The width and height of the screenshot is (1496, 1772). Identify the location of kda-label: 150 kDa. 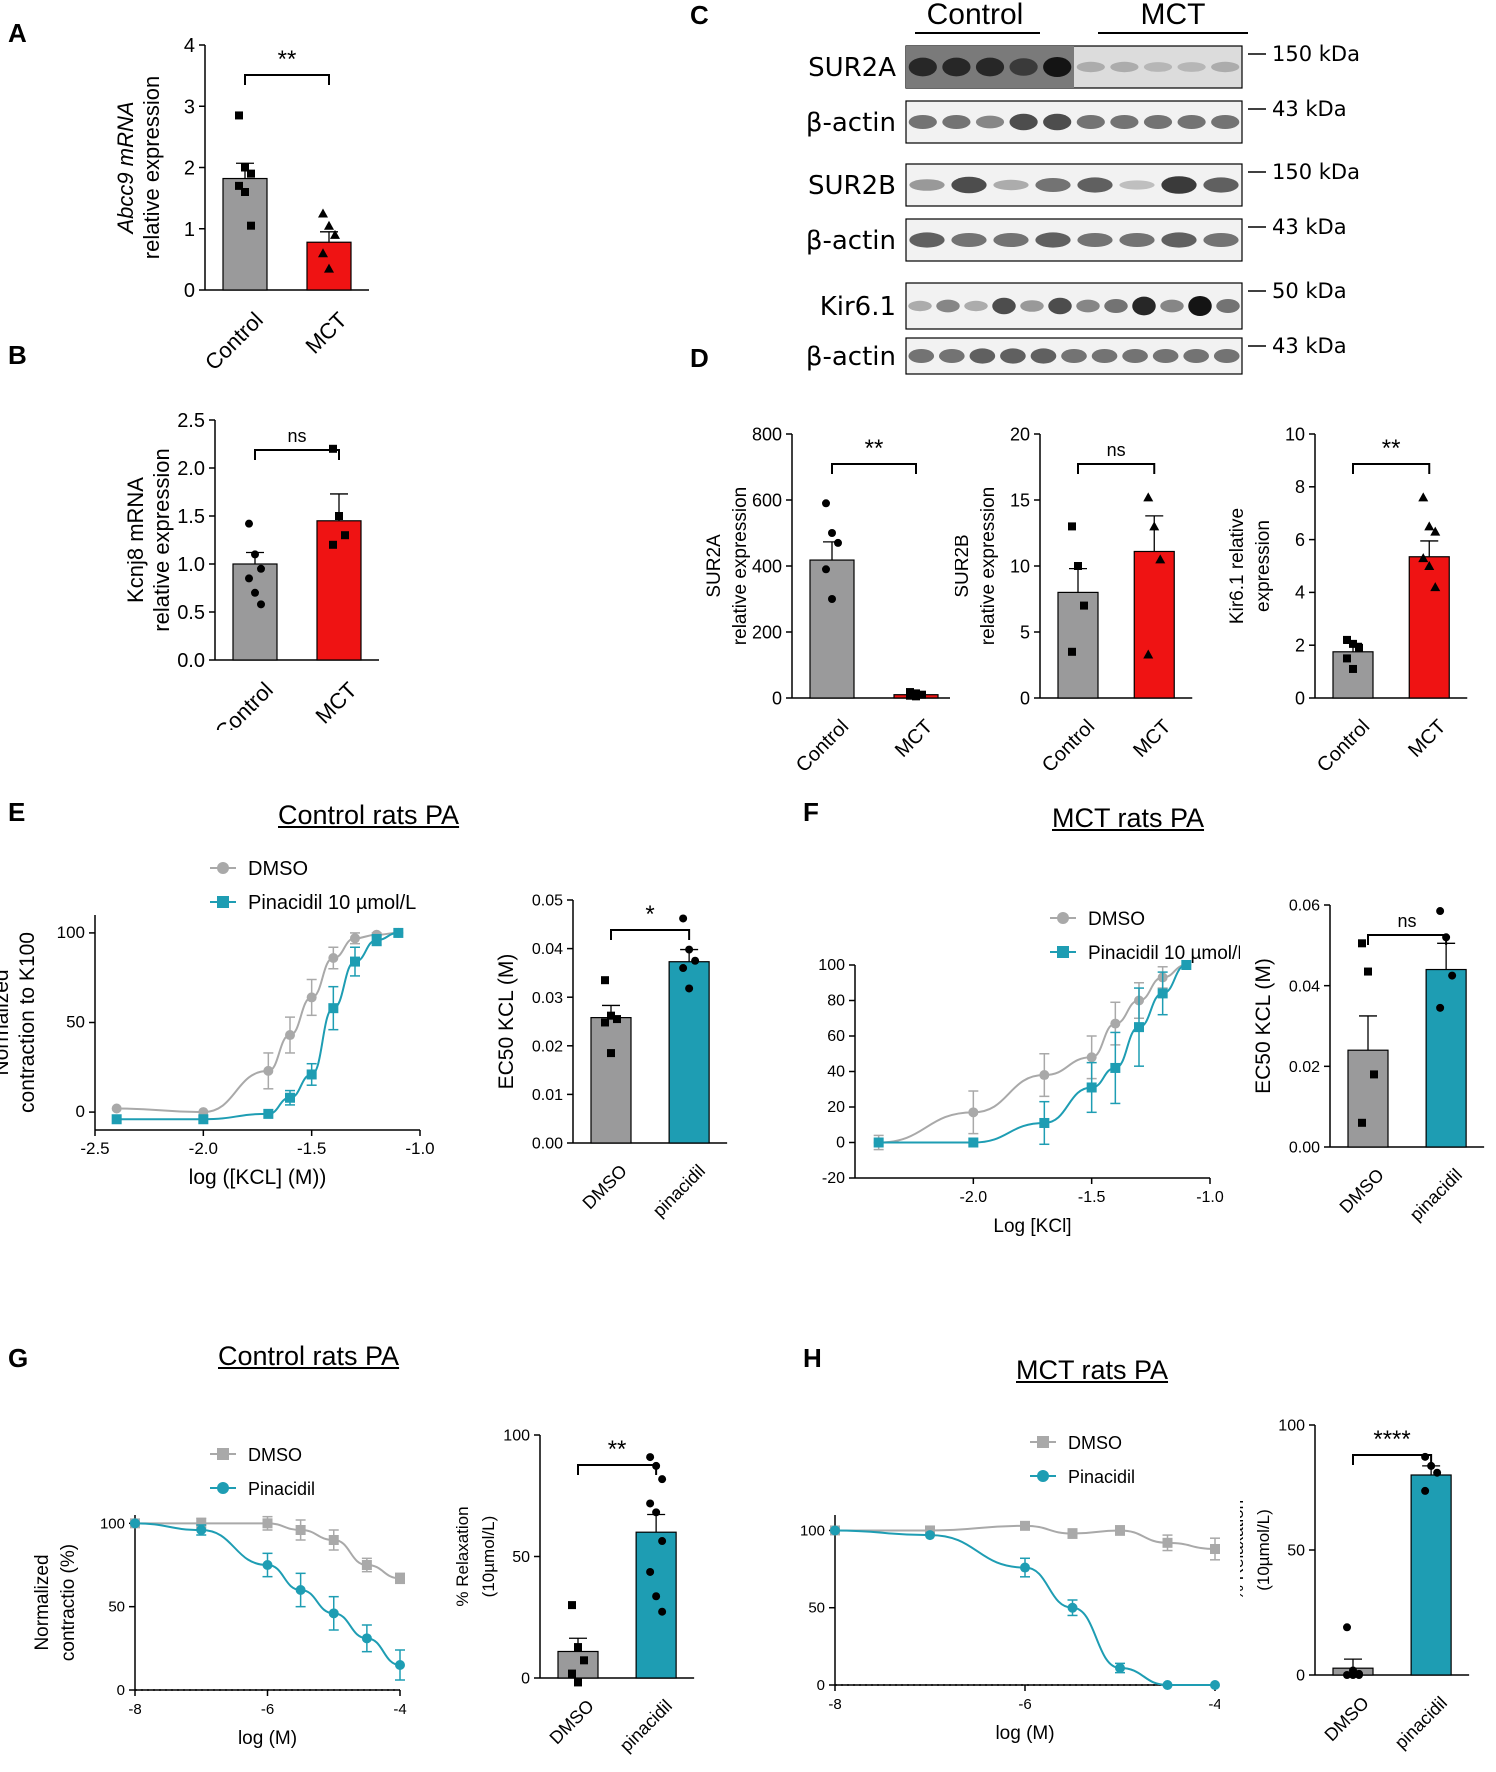
(1316, 172).